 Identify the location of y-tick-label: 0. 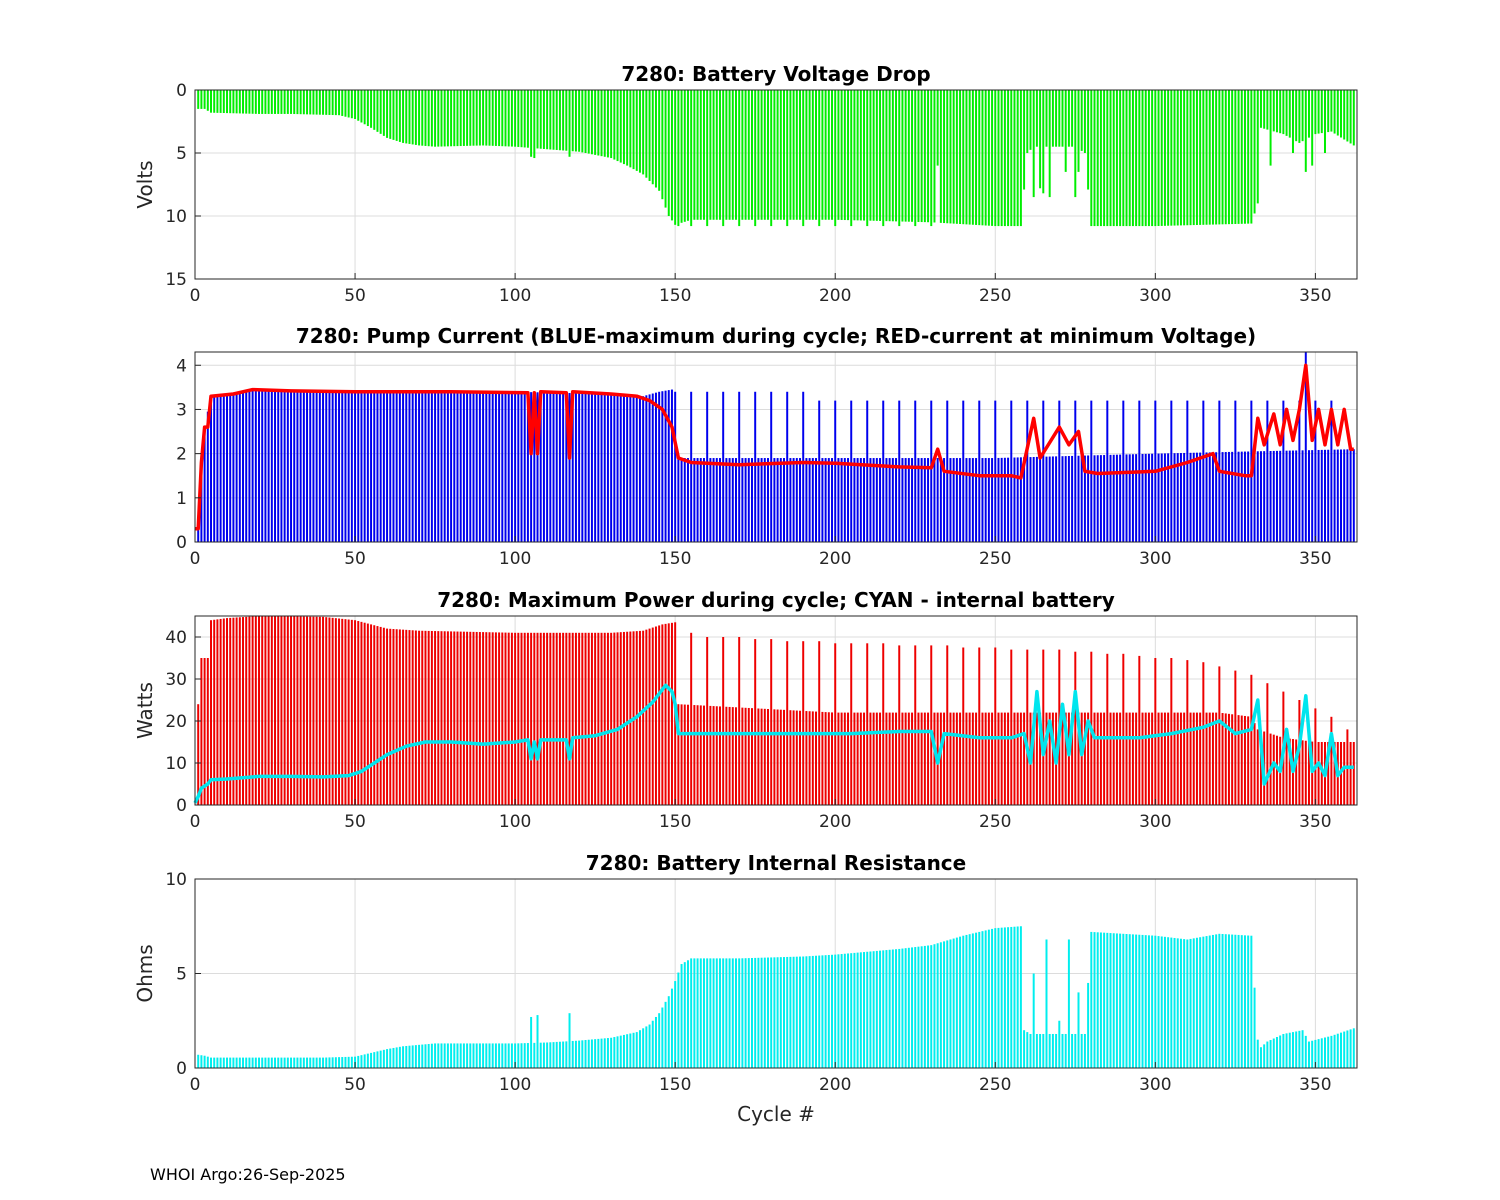
(181, 91).